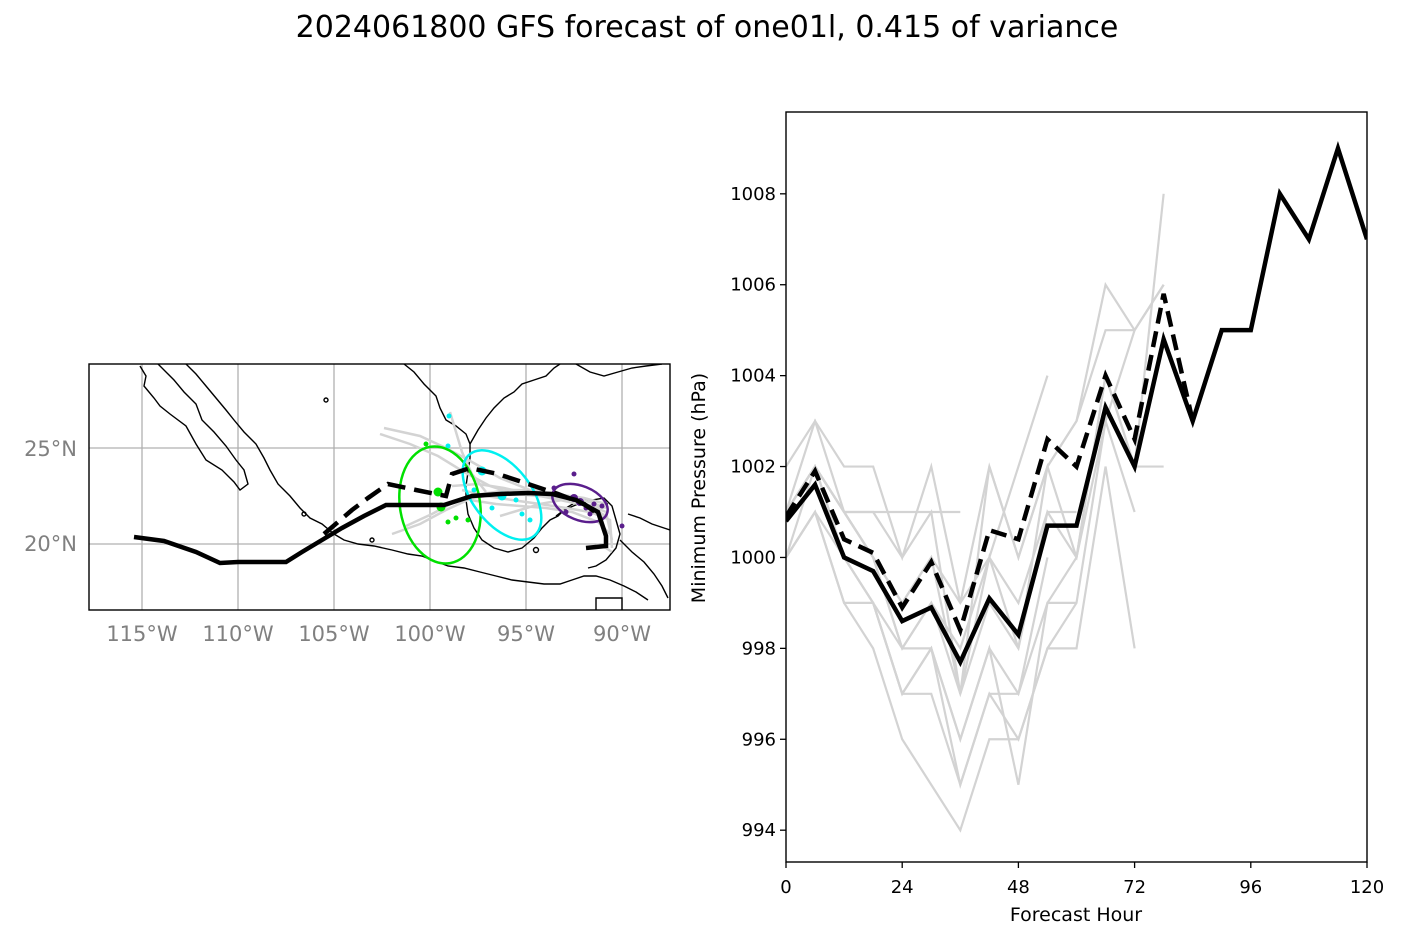  Describe the element at coordinates (502, 495) in the screenshot. I see `ellipse-cyan` at that location.